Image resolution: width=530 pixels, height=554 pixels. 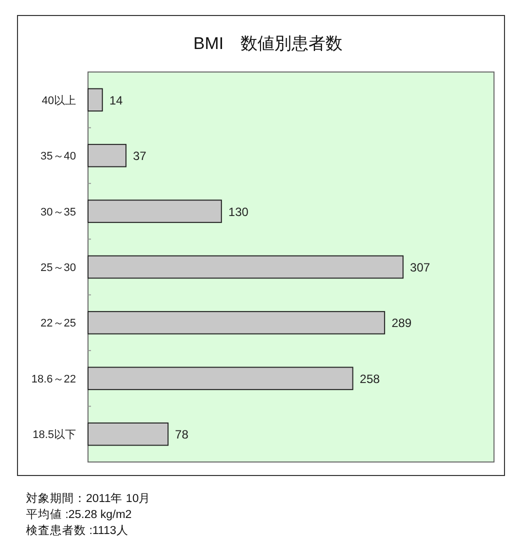 I want to click on y-tick-label: 22～25, so click(x=58, y=324).